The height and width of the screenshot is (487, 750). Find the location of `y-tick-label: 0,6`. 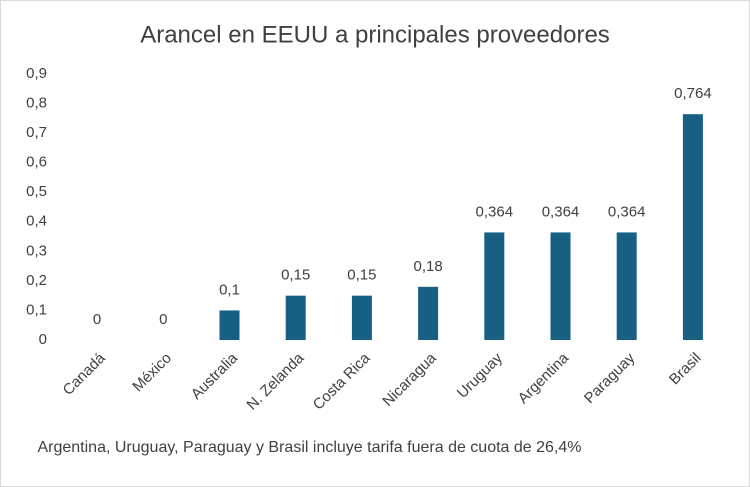

y-tick-label: 0,6 is located at coordinates (36, 162).